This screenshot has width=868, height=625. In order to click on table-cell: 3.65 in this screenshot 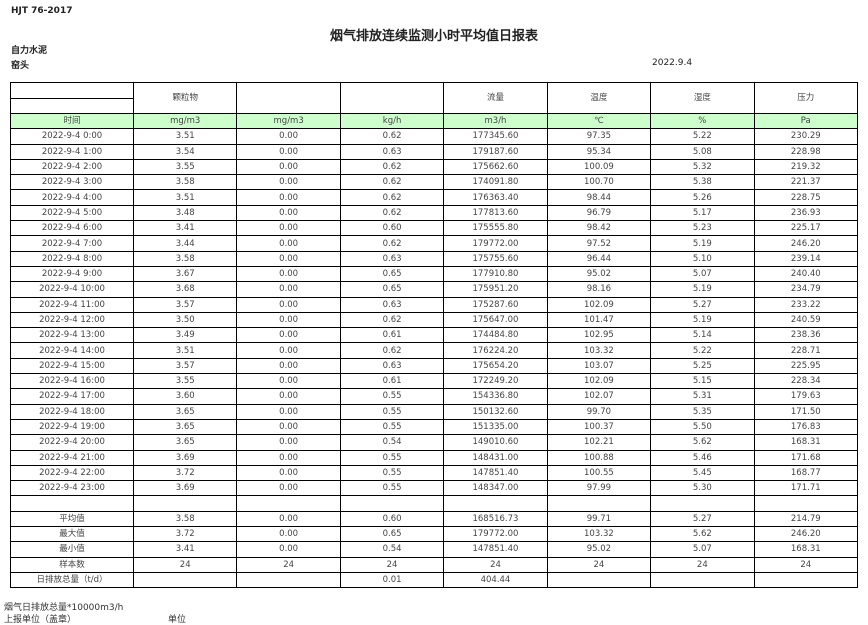, I will do `click(185, 427)`.